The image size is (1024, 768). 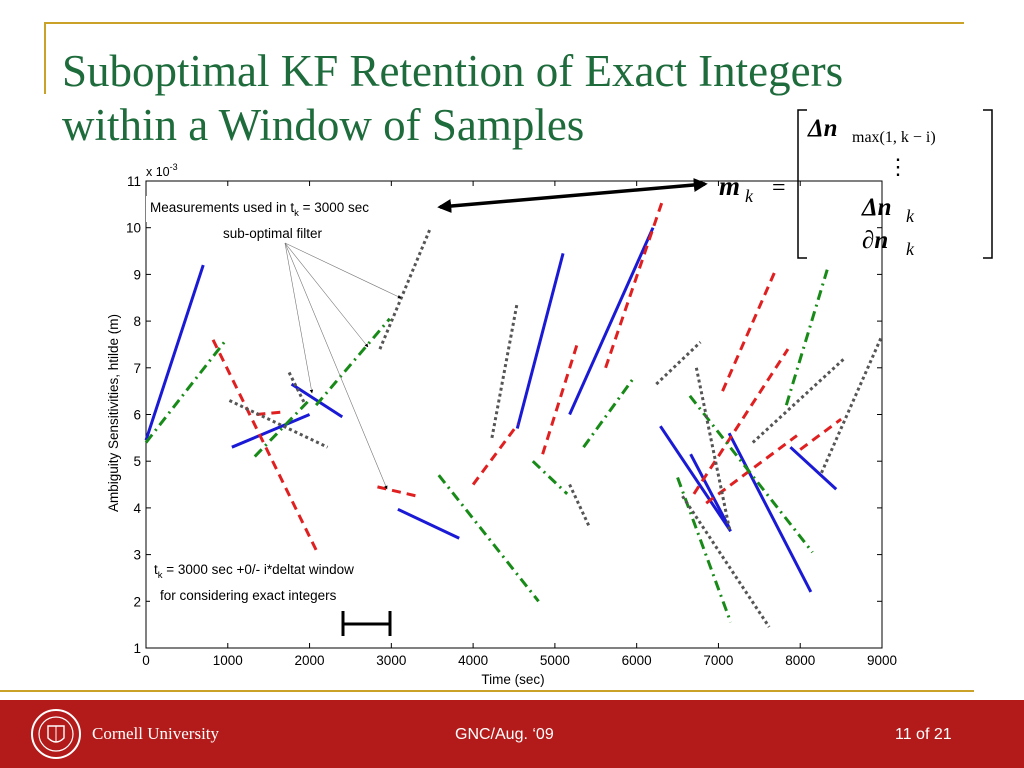 What do you see at coordinates (146, 660) in the screenshot?
I see `x-tick-label-0: 0` at bounding box center [146, 660].